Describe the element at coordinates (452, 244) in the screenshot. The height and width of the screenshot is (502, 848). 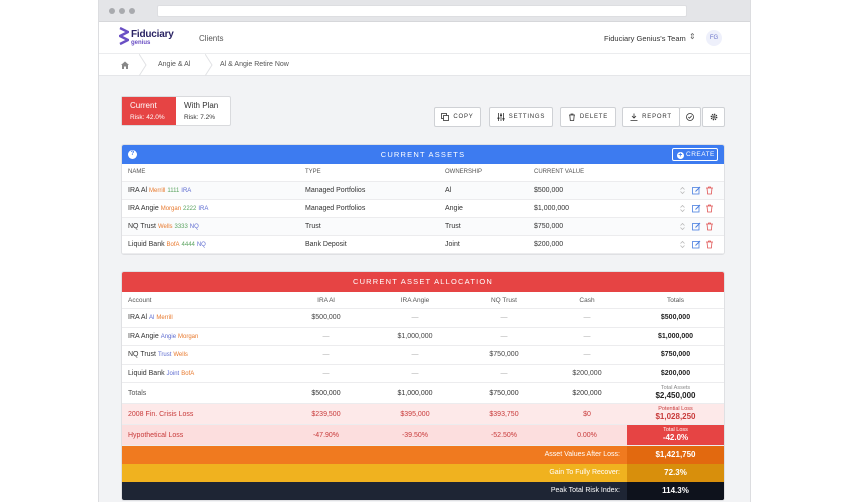
I see `asset-owner: Joint` at that location.